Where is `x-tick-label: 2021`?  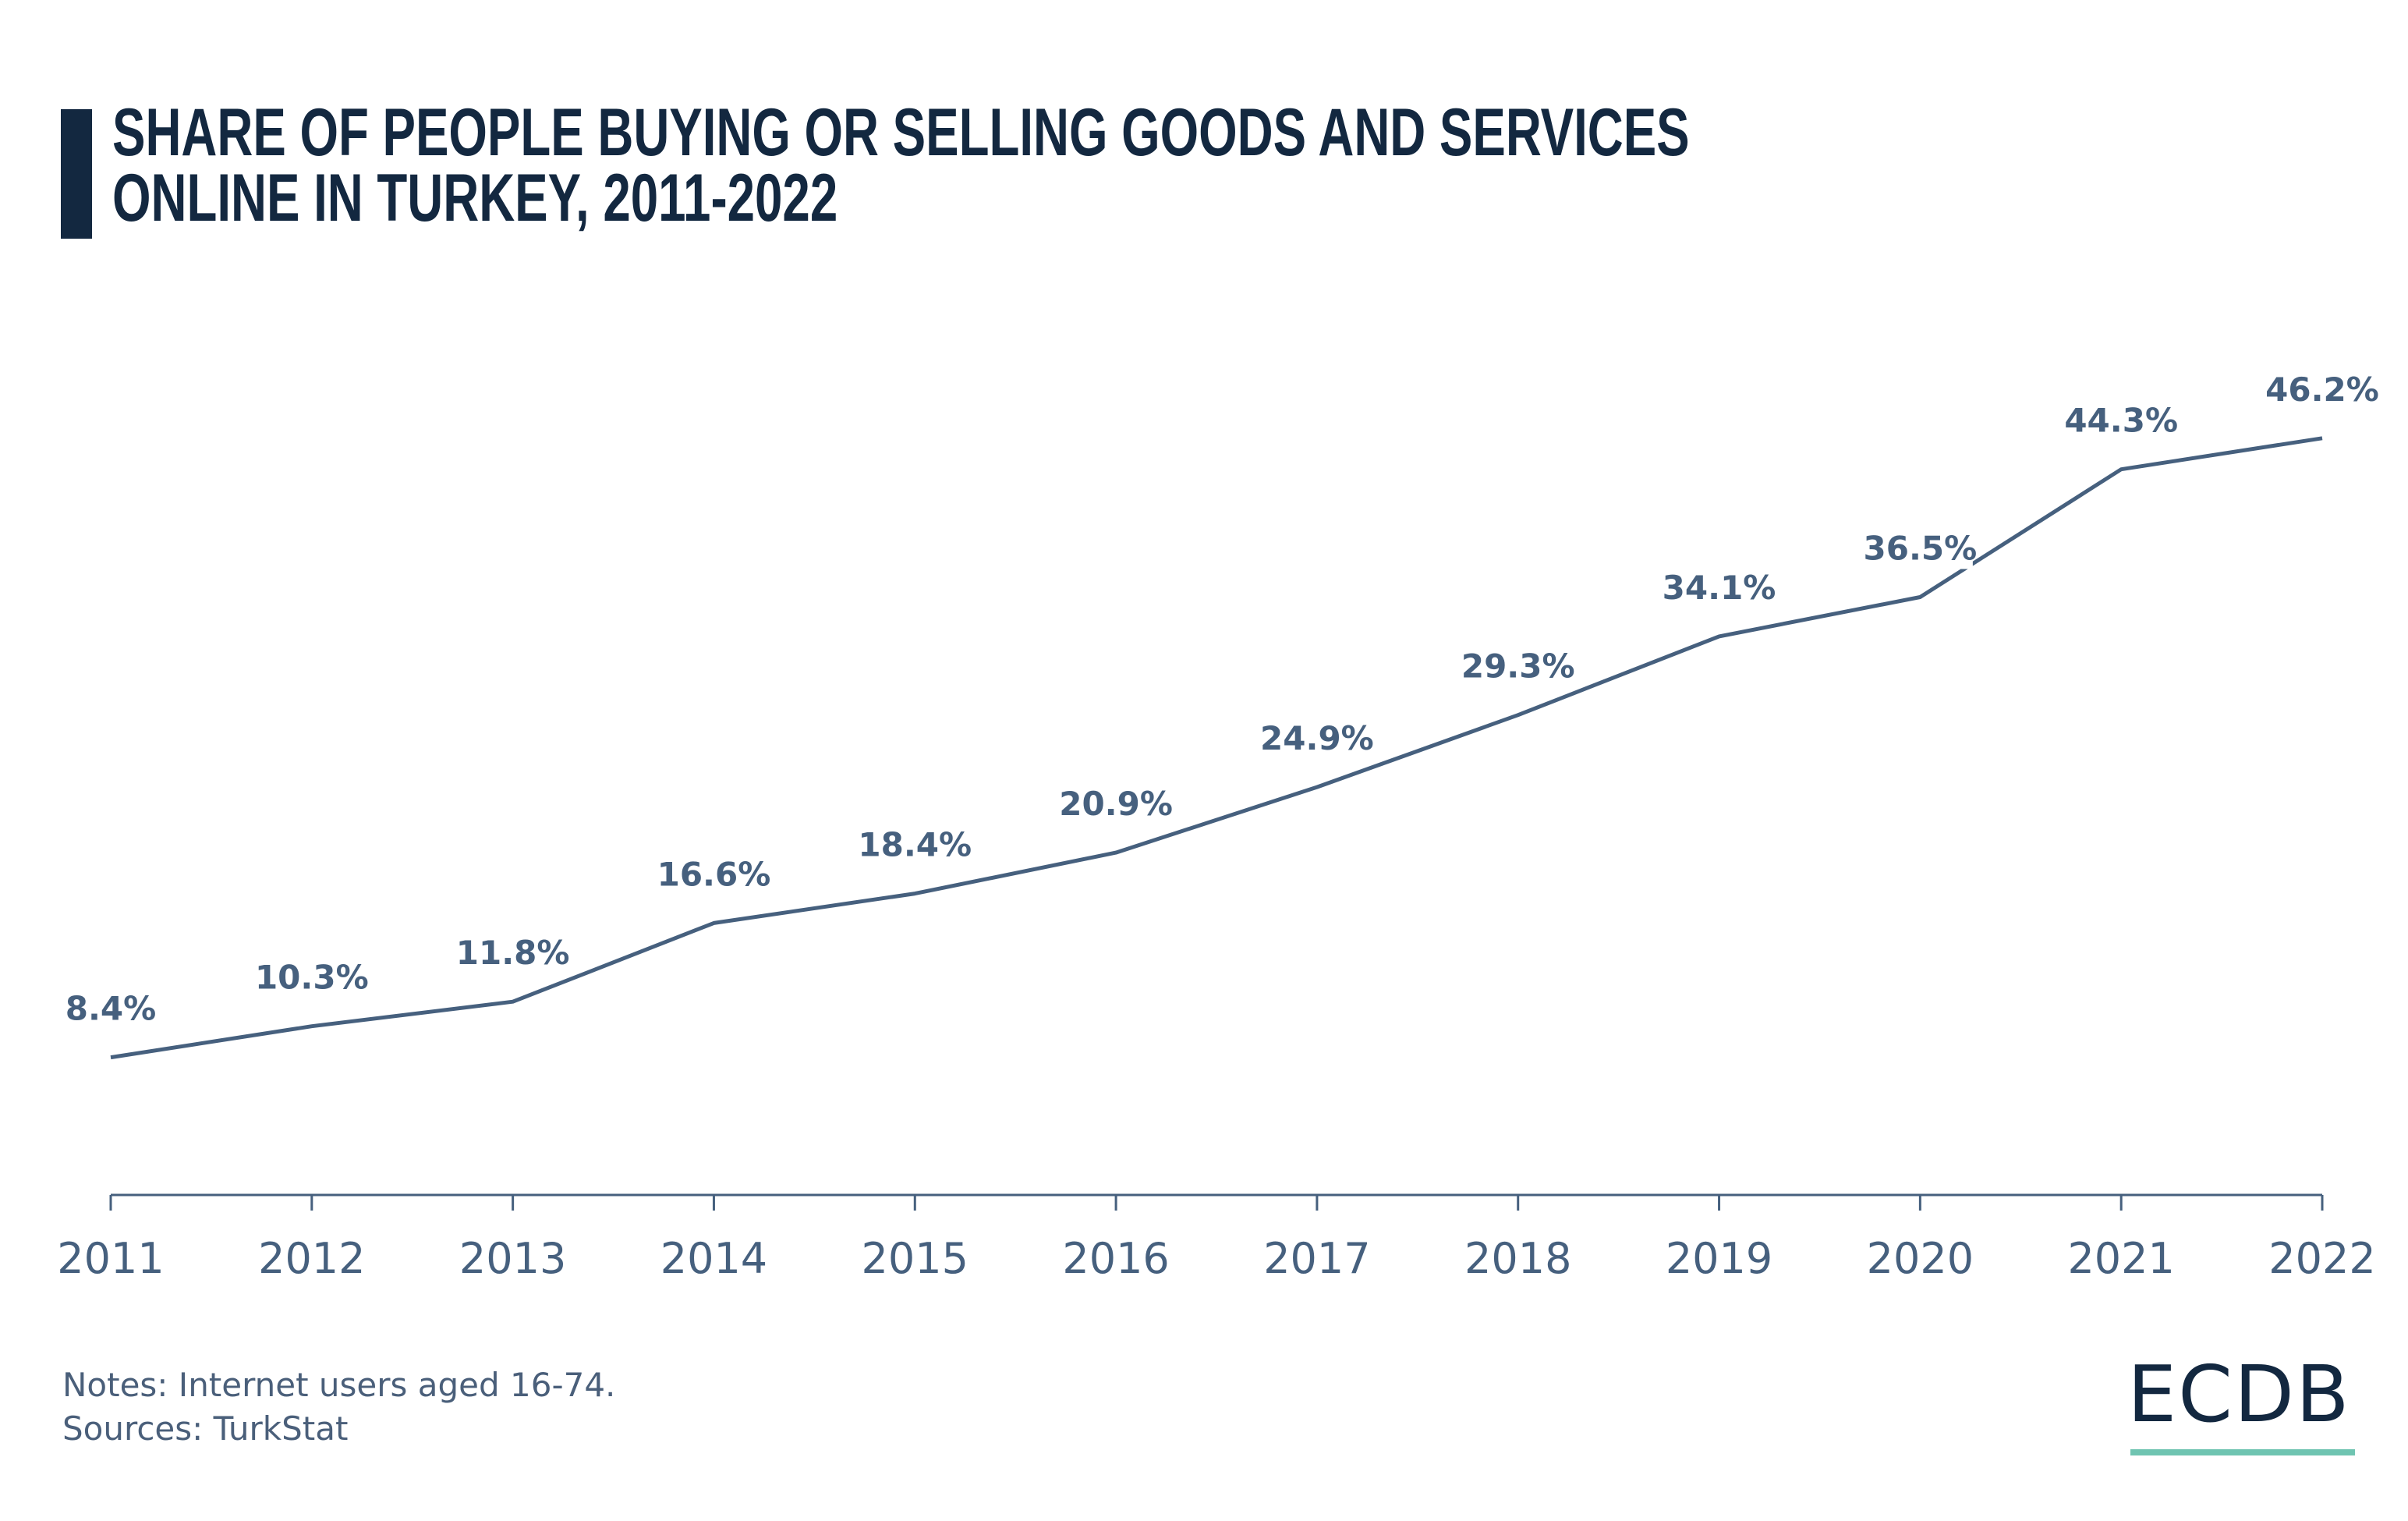 x-tick-label: 2021 is located at coordinates (2120, 1259).